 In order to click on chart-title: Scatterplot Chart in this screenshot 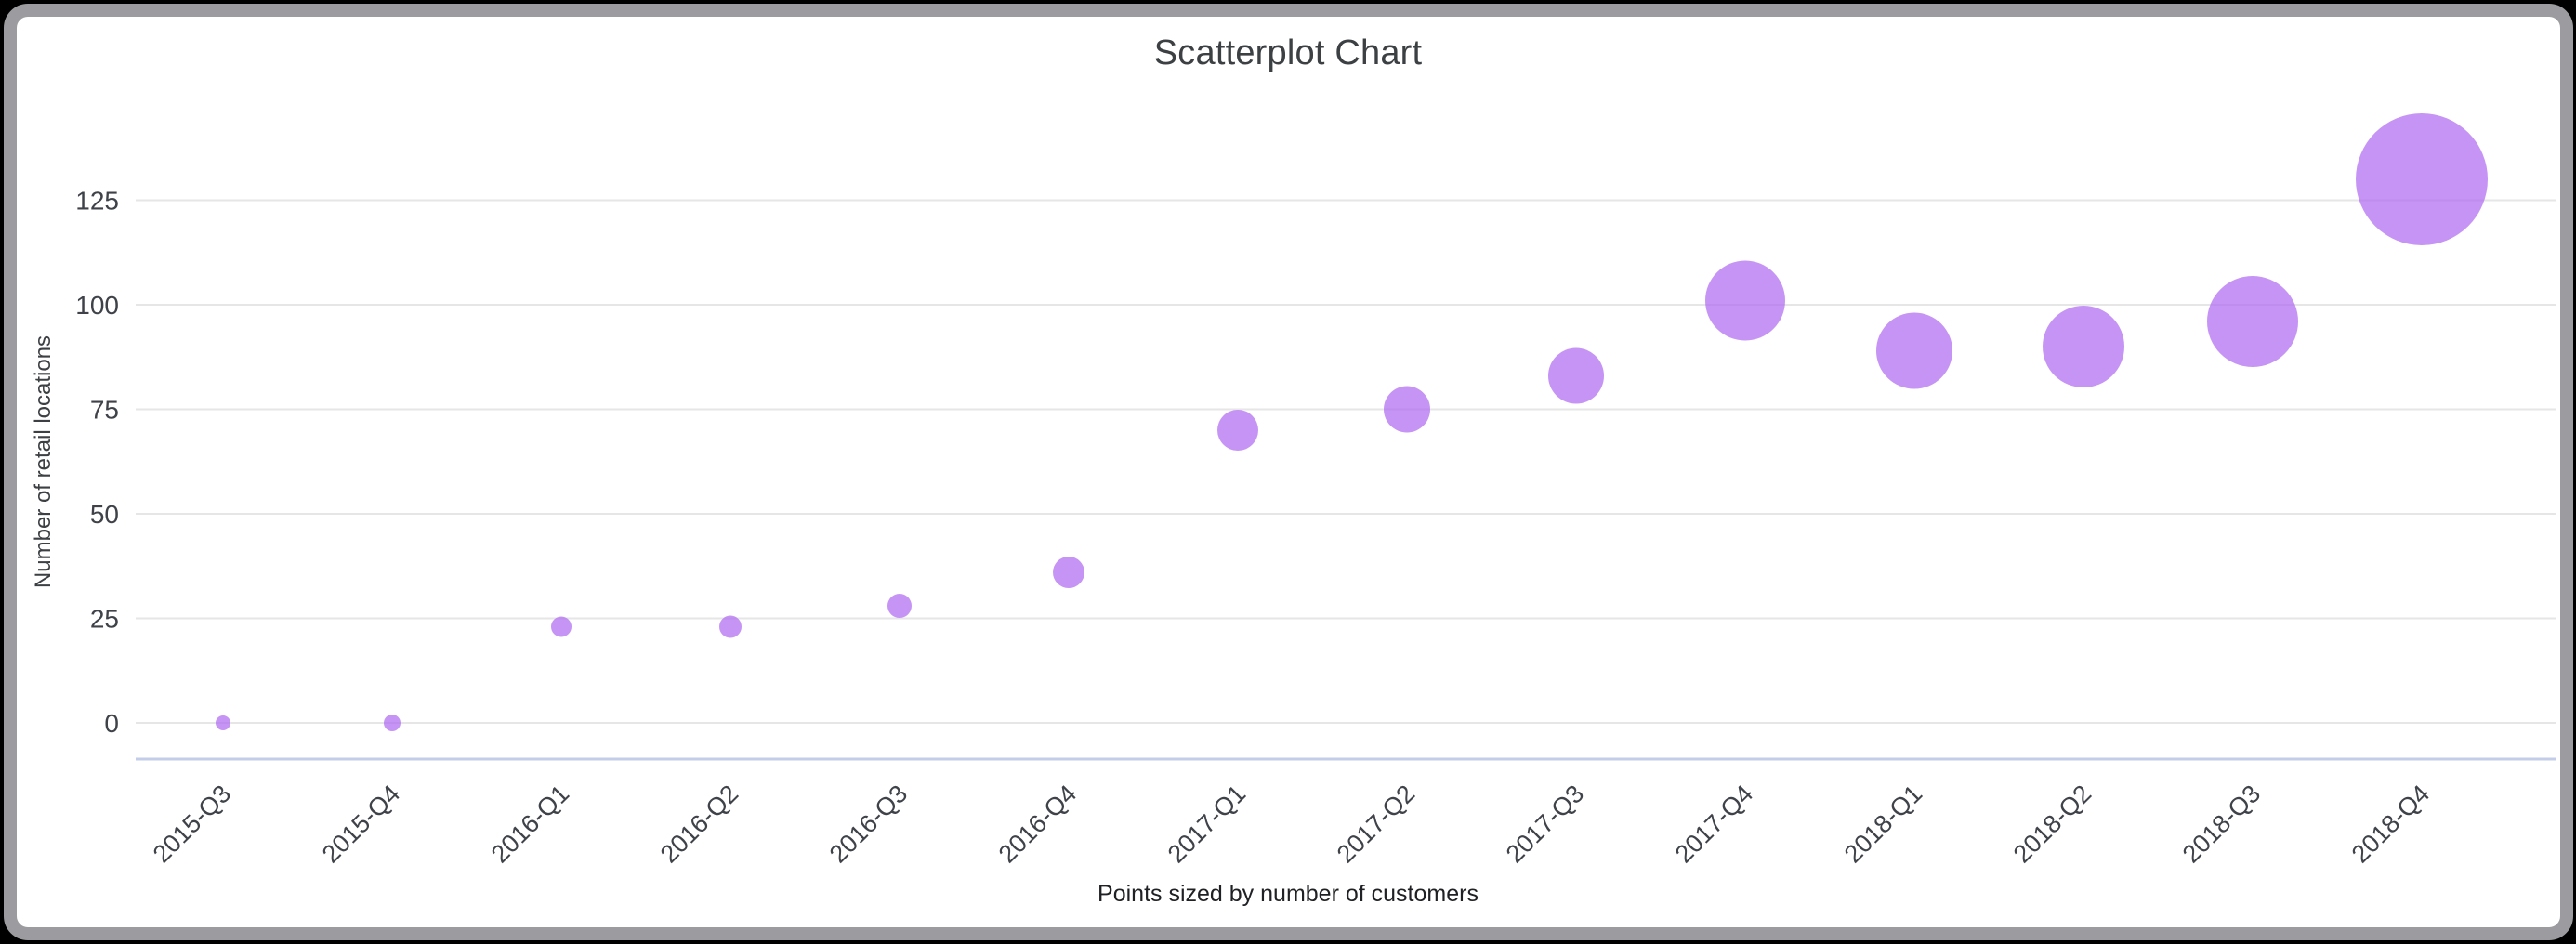, I will do `click(1288, 52)`.